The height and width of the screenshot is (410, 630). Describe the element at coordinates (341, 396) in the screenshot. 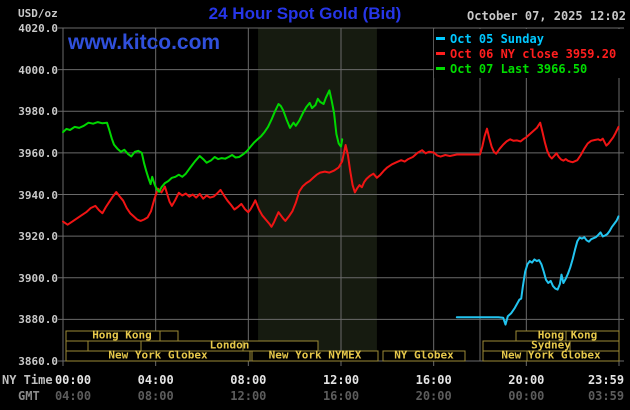

I see `x-tick-gmt-16:00: 16:00` at that location.